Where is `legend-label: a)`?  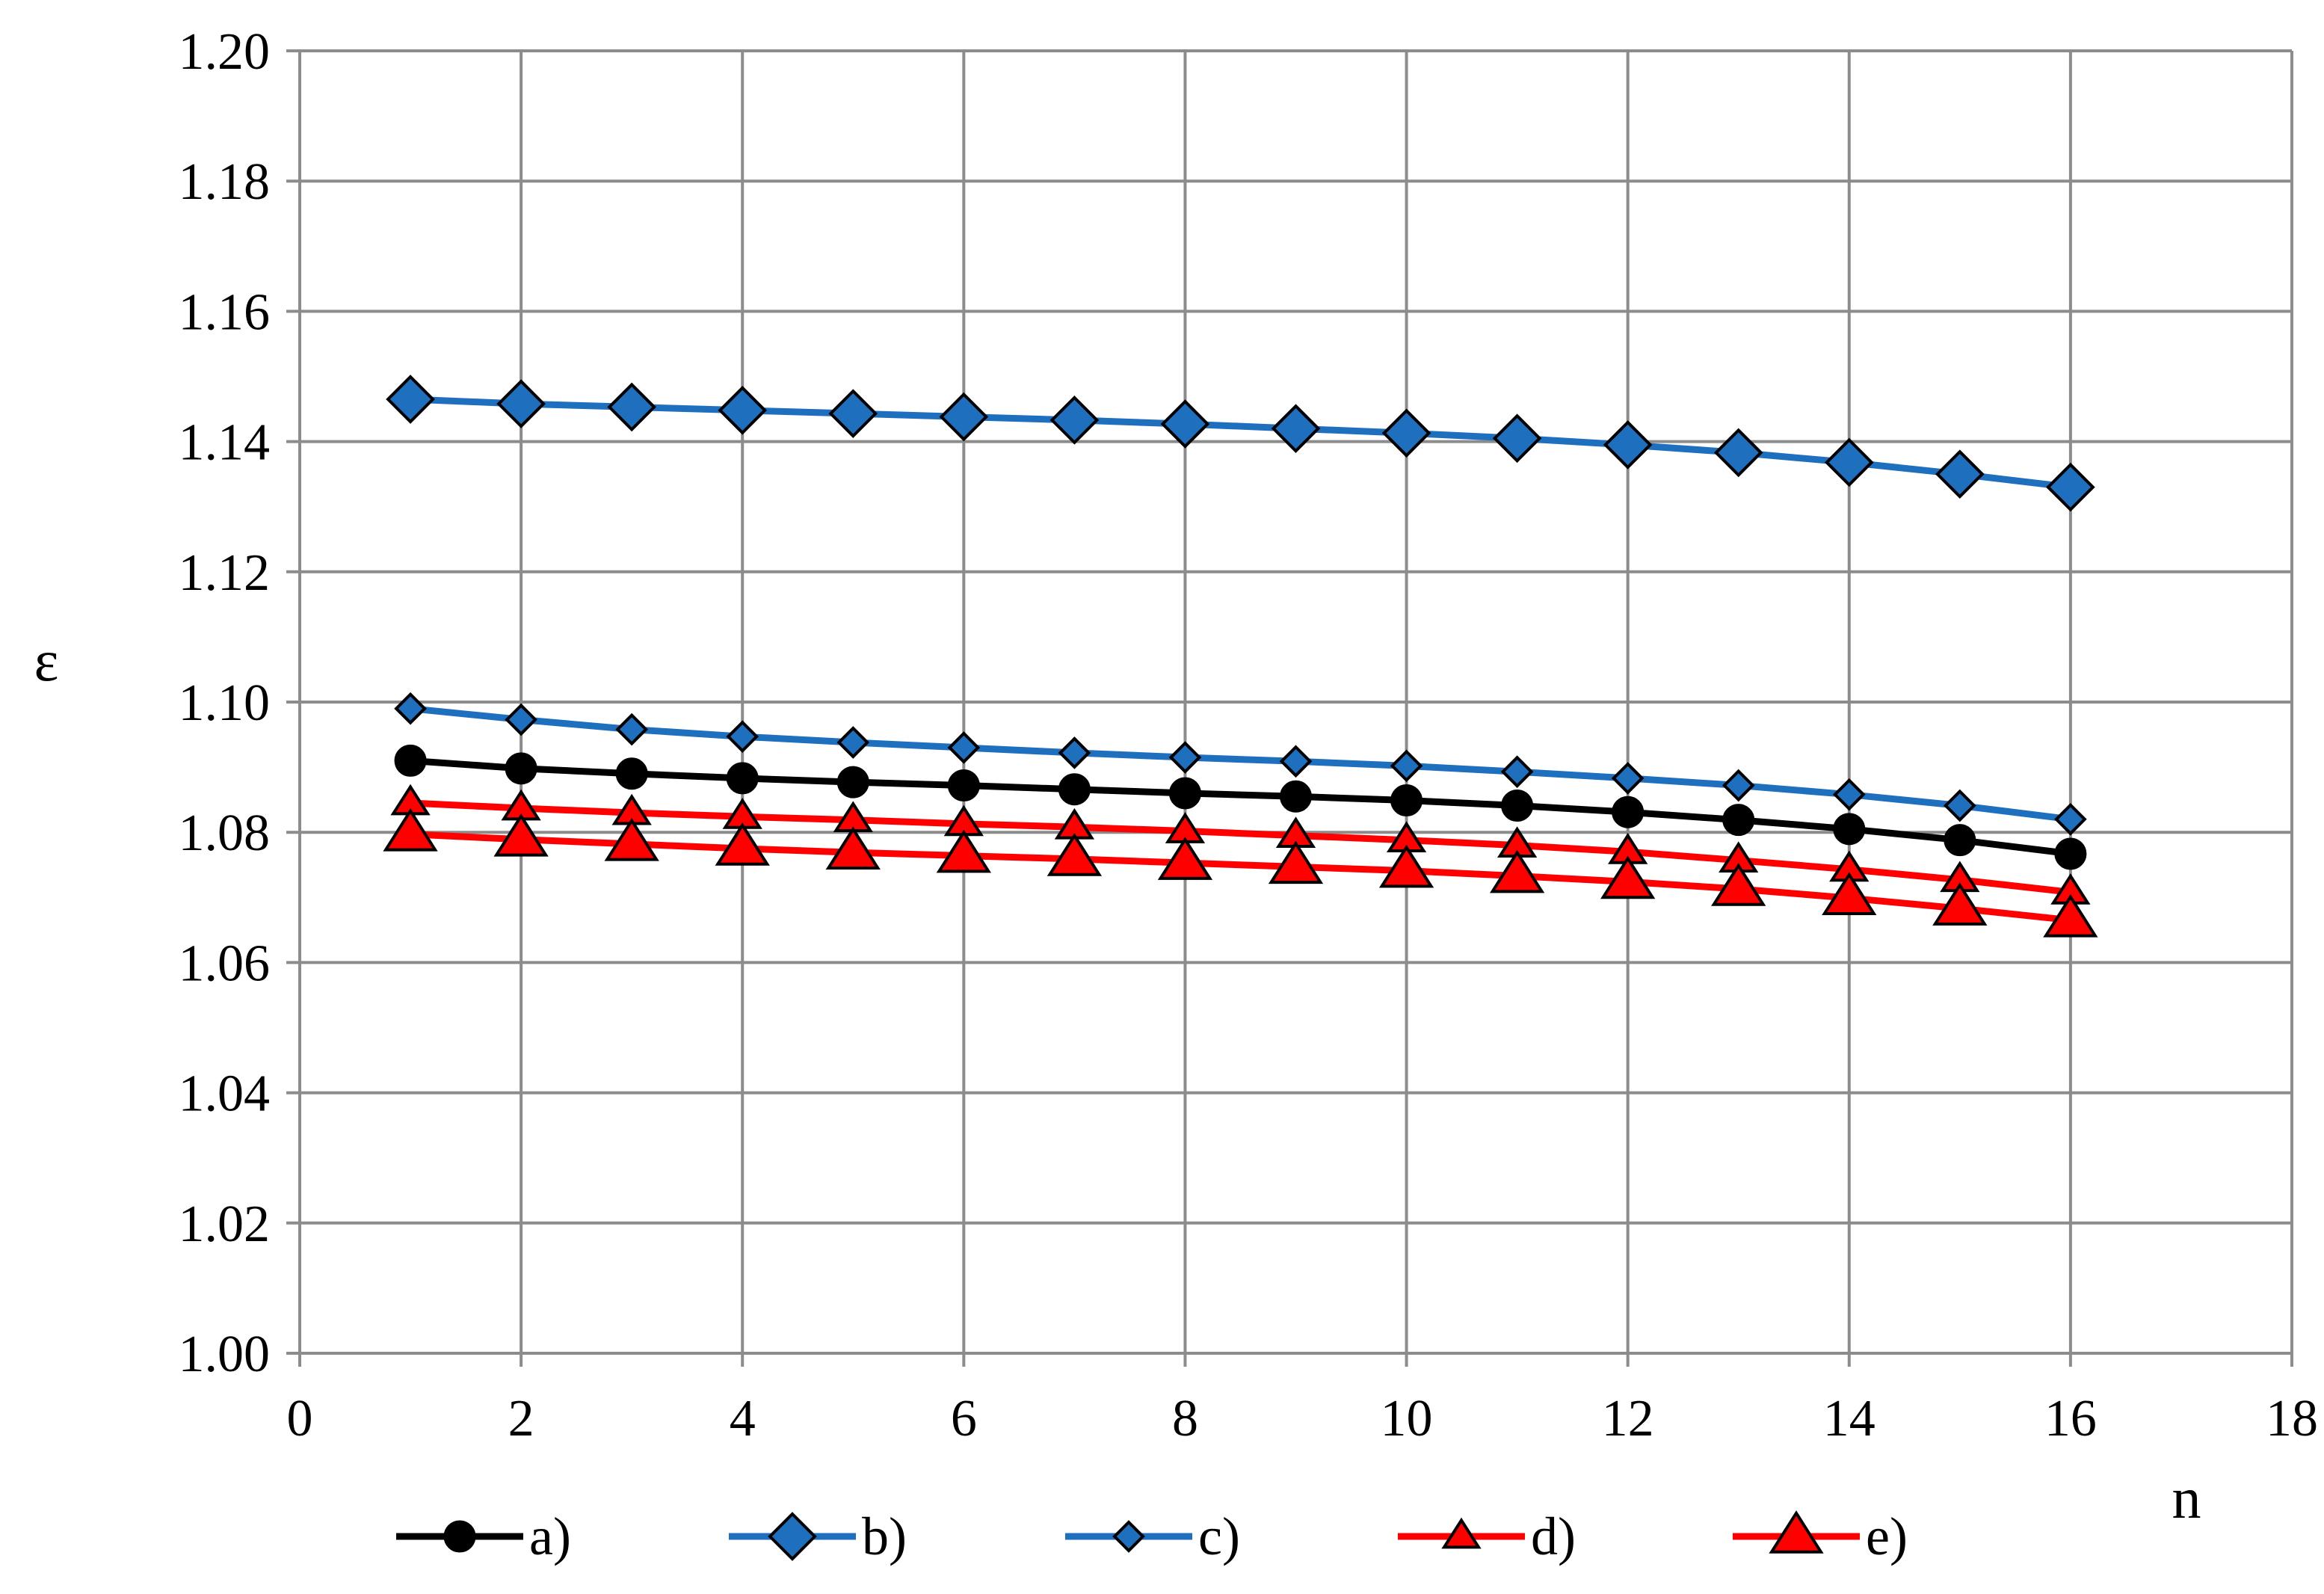
legend-label: a) is located at coordinates (550, 1536).